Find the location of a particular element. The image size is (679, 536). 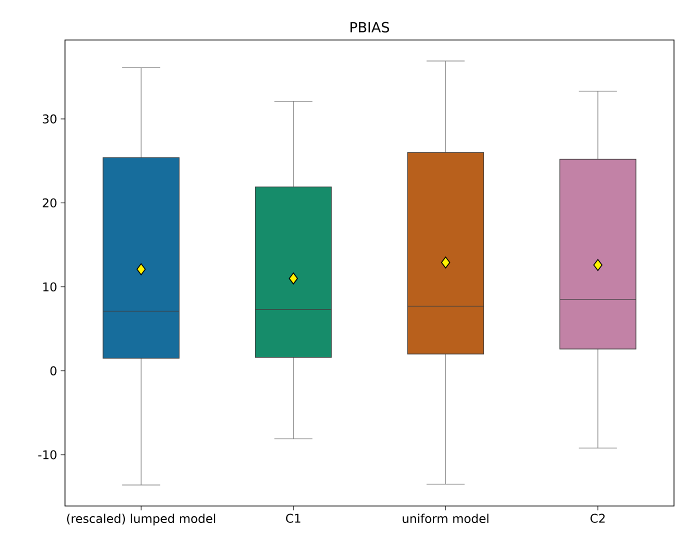

chart-title: PBIAS is located at coordinates (370, 27).